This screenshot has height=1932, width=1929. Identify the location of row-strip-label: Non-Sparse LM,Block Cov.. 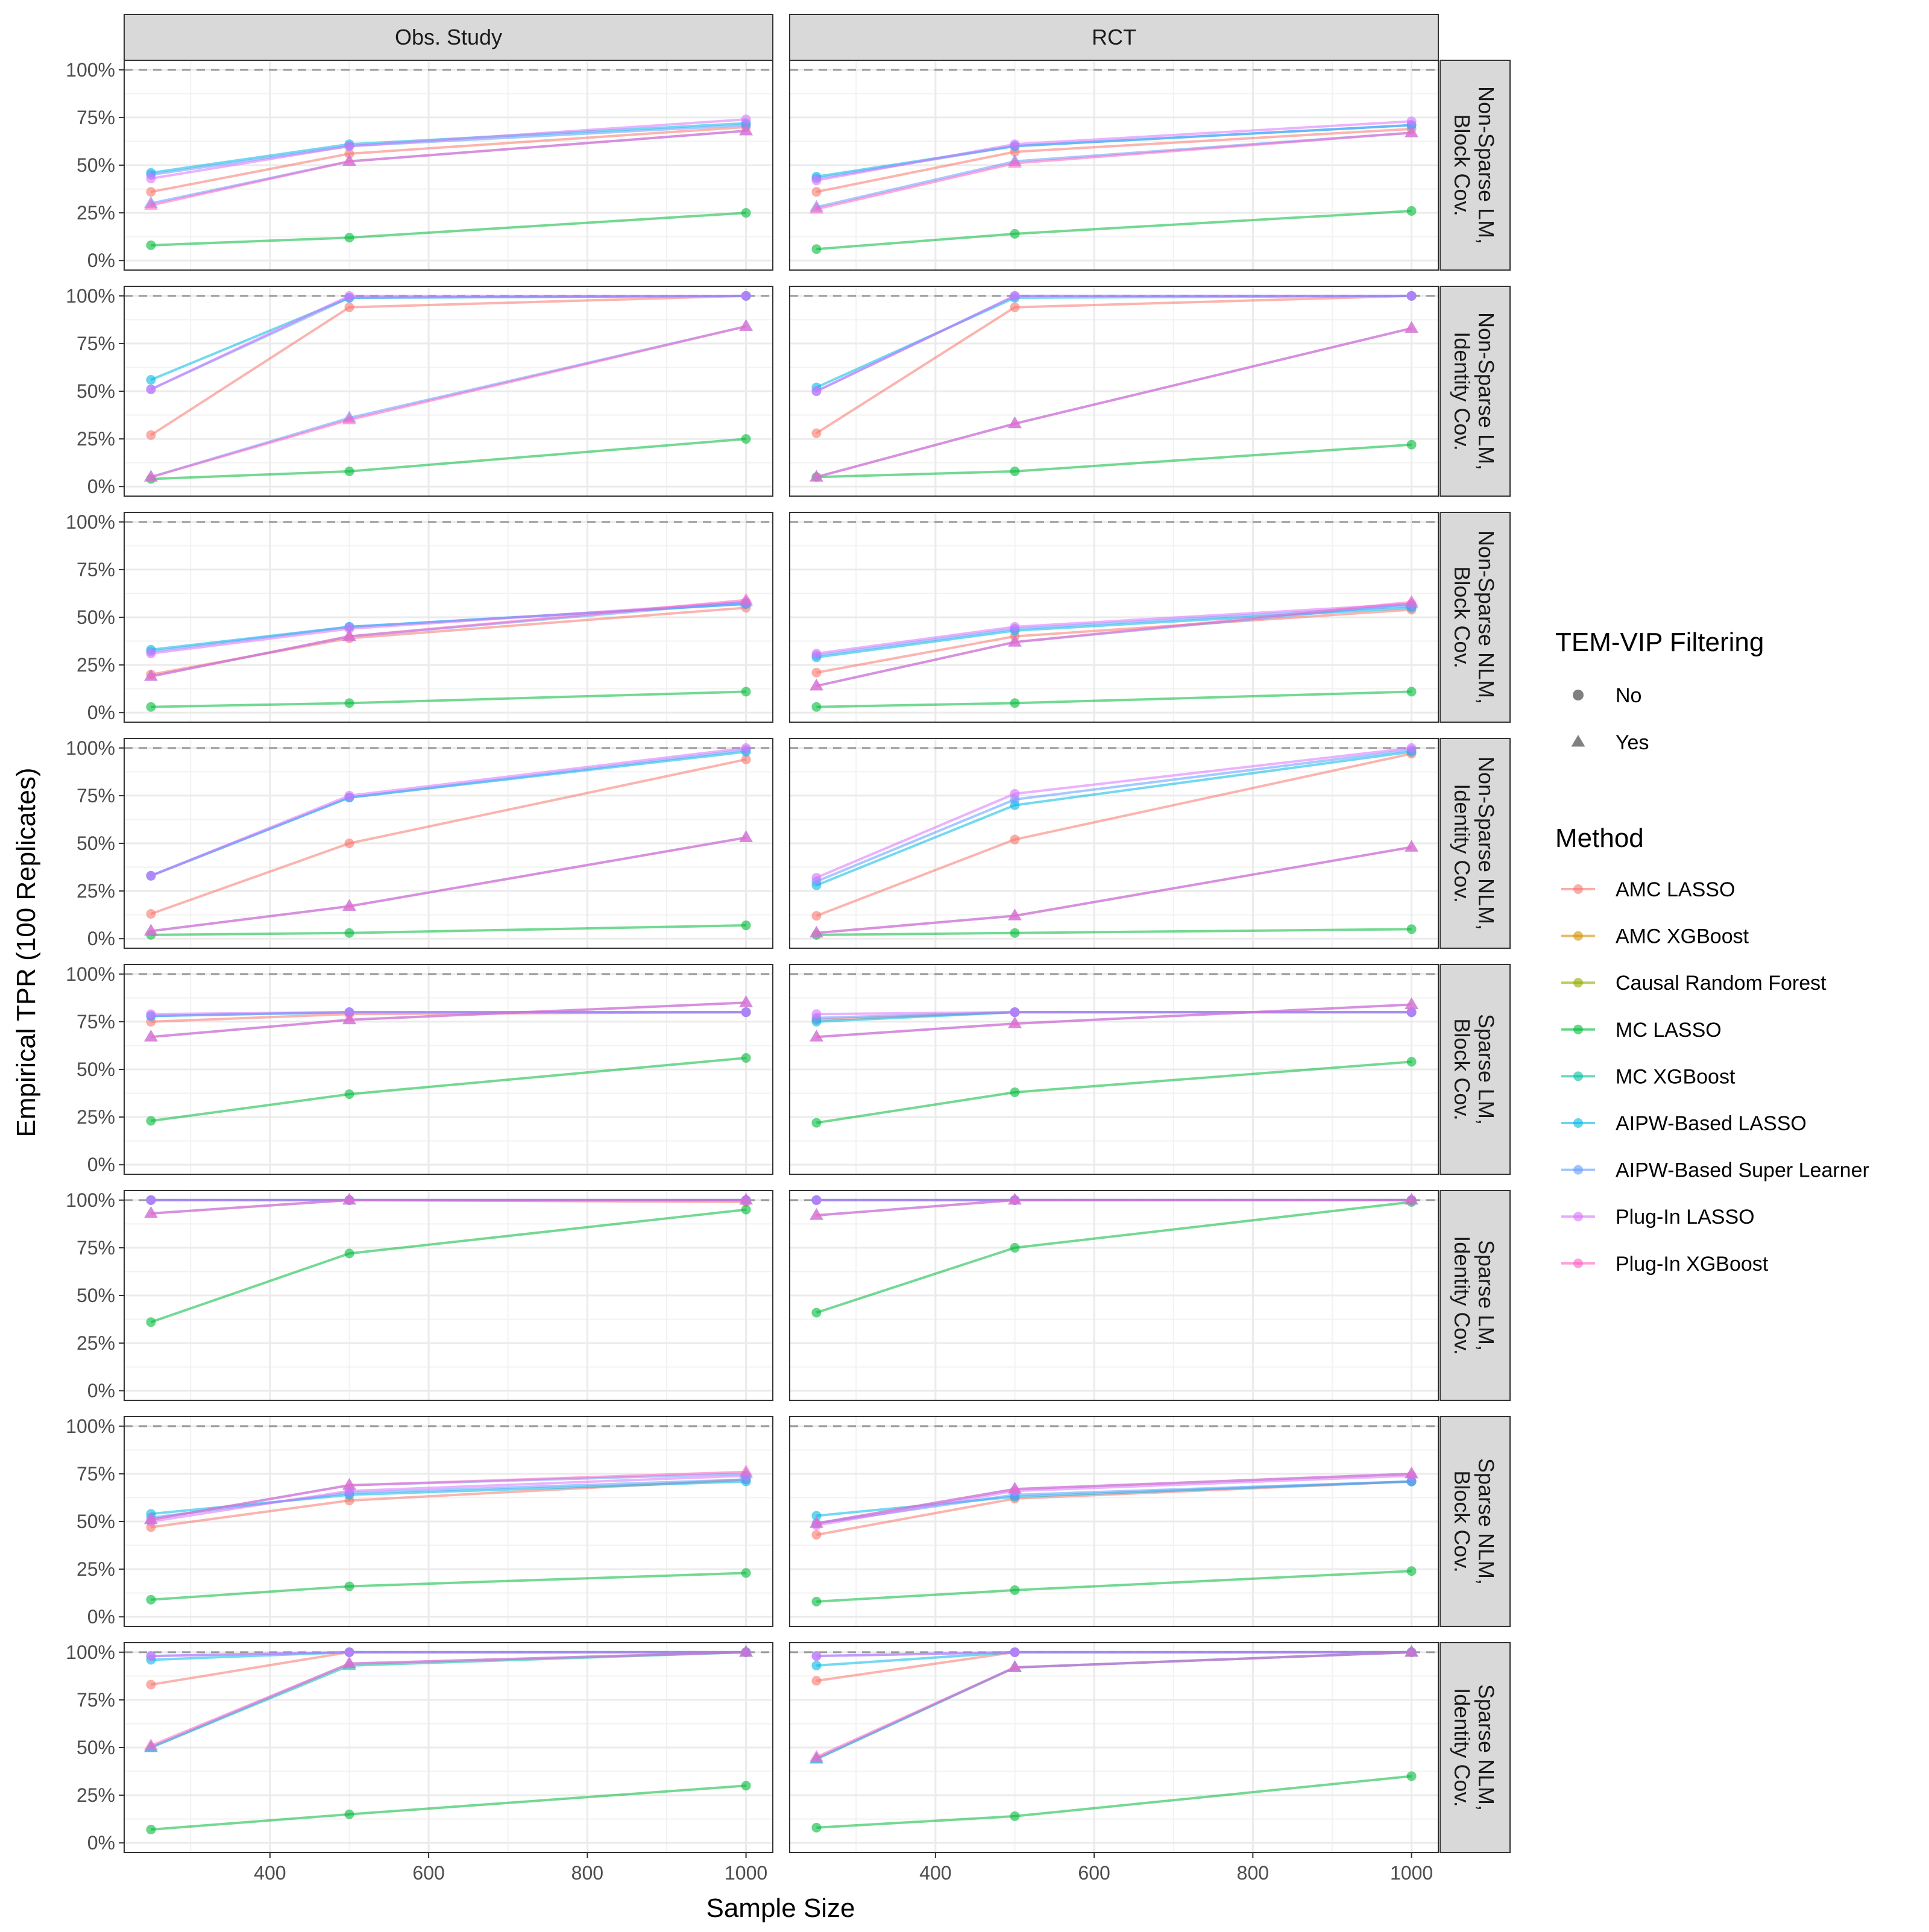
(1474, 165).